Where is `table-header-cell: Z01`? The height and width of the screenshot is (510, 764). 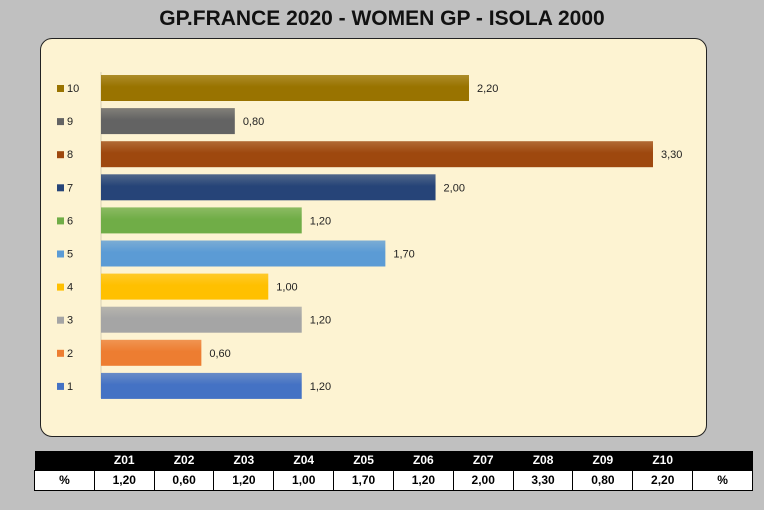
table-header-cell: Z01 is located at coordinates (124, 460).